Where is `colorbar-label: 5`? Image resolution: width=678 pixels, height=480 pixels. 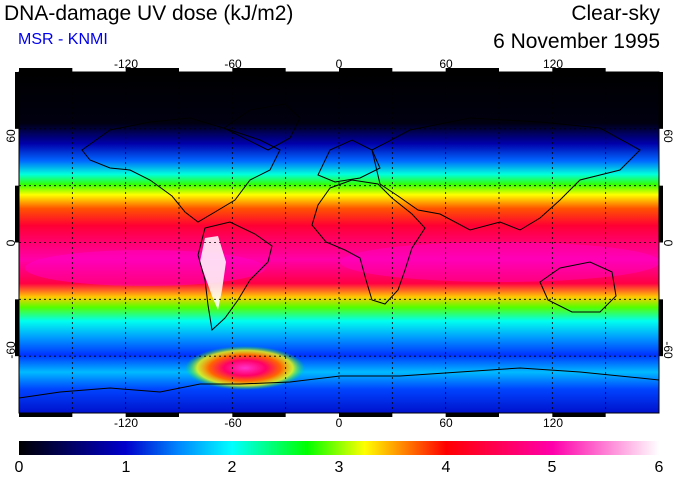 colorbar-label: 5 is located at coordinates (552, 467).